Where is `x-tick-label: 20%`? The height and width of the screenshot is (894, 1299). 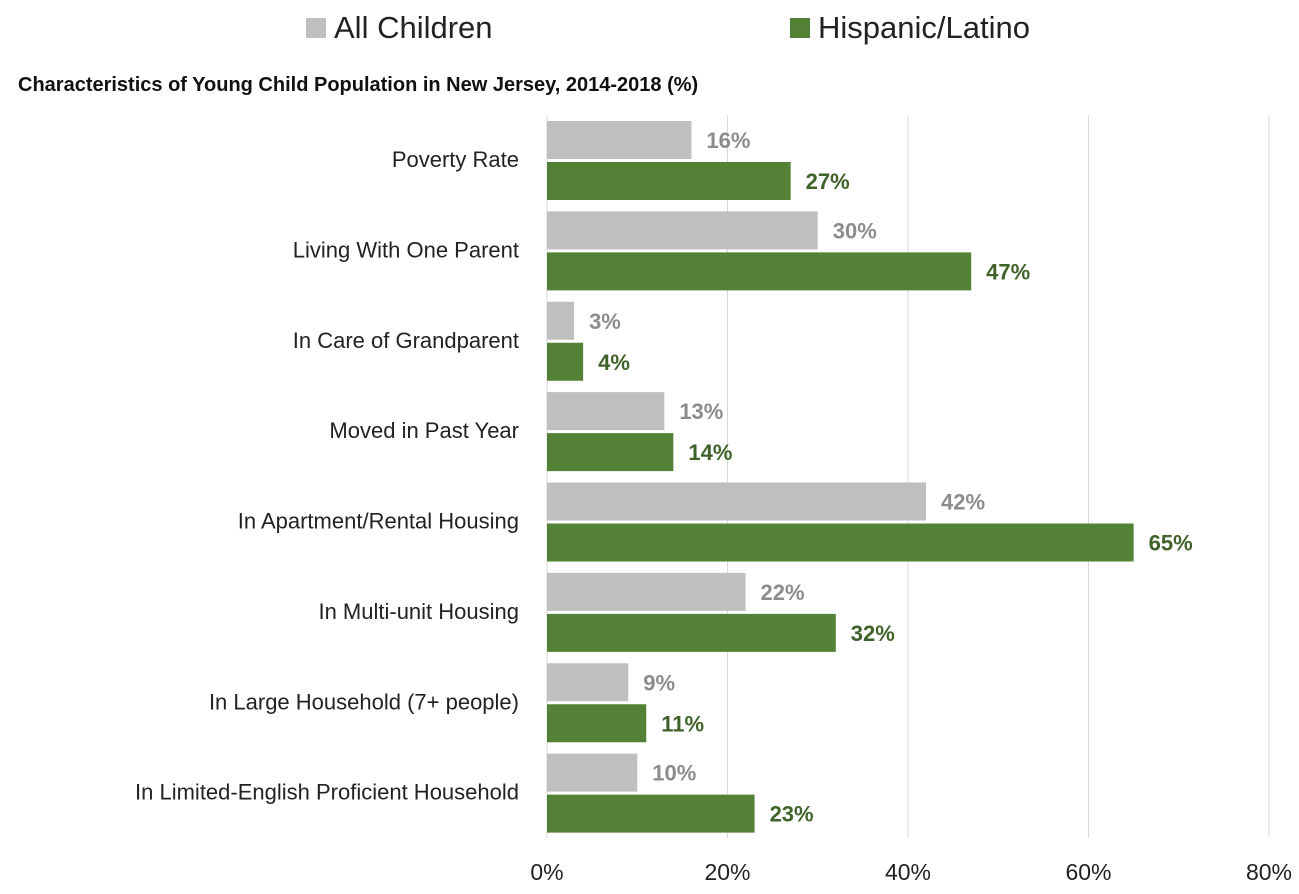 x-tick-label: 20% is located at coordinates (727, 872).